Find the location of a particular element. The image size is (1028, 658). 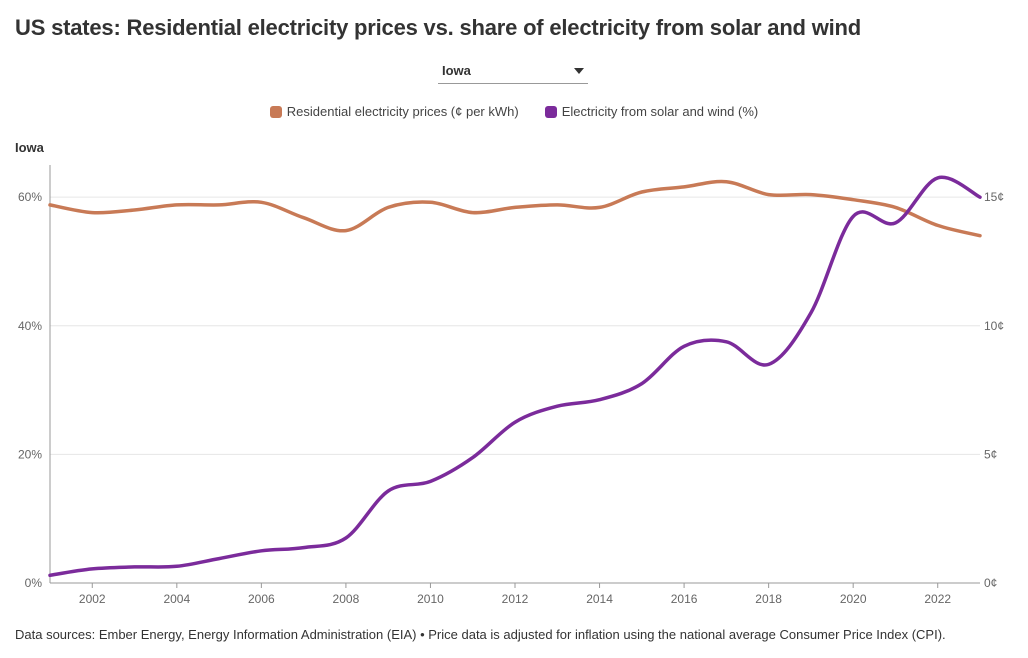

x-tick-label: 2014 is located at coordinates (599, 599).